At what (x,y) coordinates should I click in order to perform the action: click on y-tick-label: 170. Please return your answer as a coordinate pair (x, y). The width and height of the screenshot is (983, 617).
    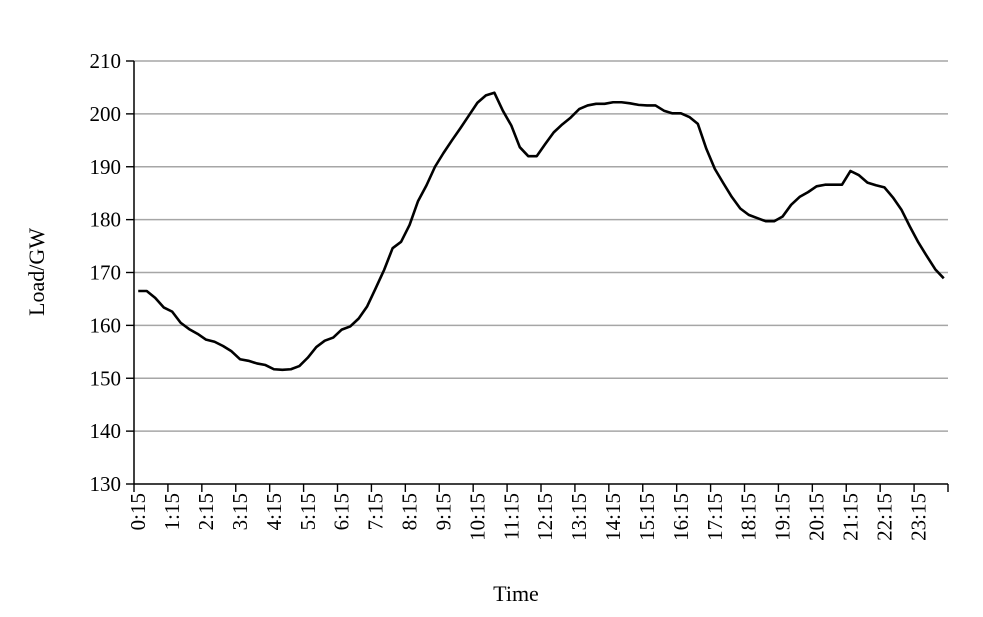
    Looking at the image, I should click on (106, 273).